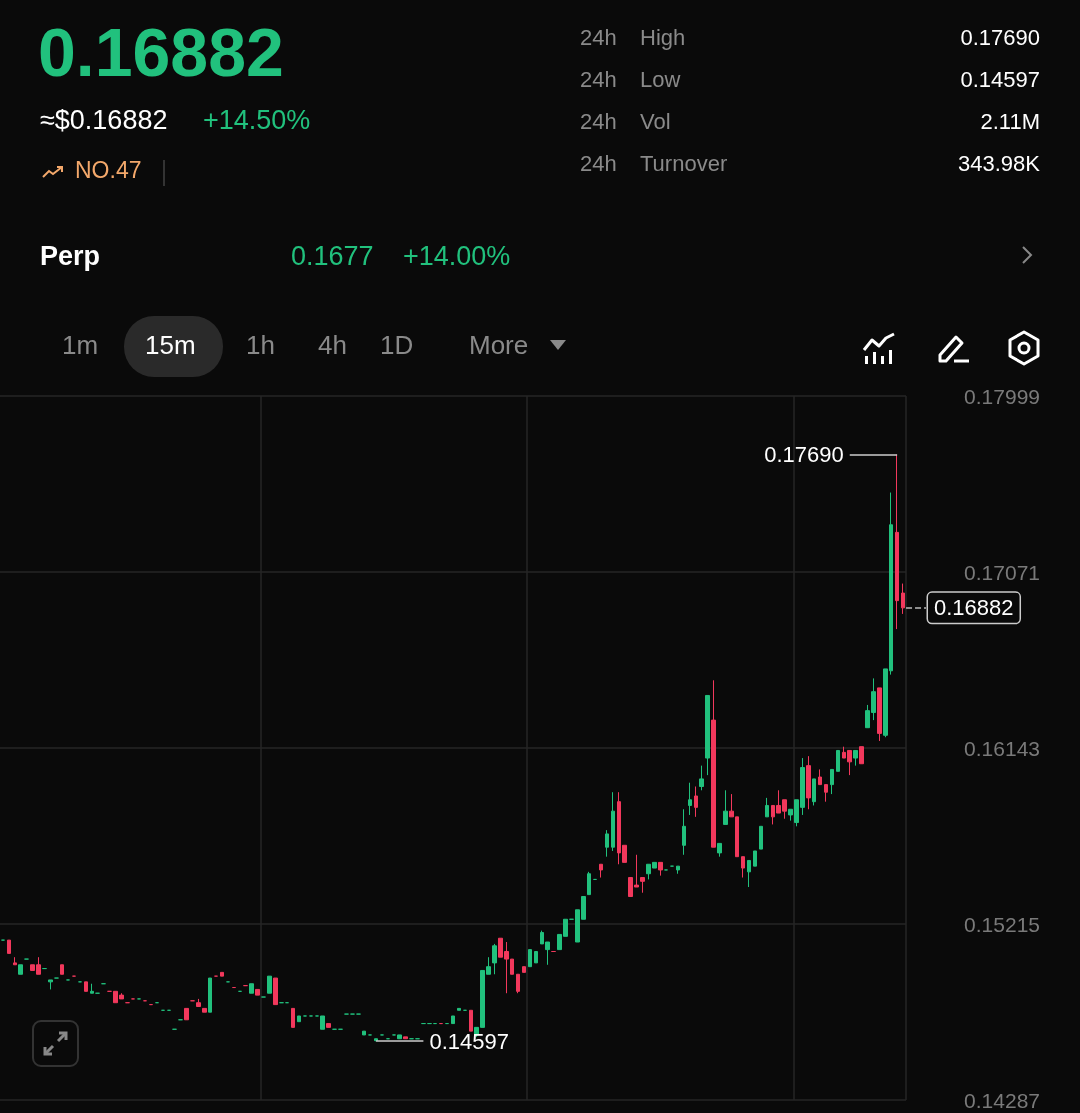  What do you see at coordinates (108, 171) in the screenshot?
I see `text: NO.47` at bounding box center [108, 171].